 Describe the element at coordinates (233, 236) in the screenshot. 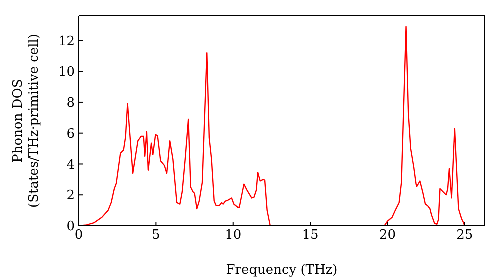

I see `x-tick-label: 10` at that location.